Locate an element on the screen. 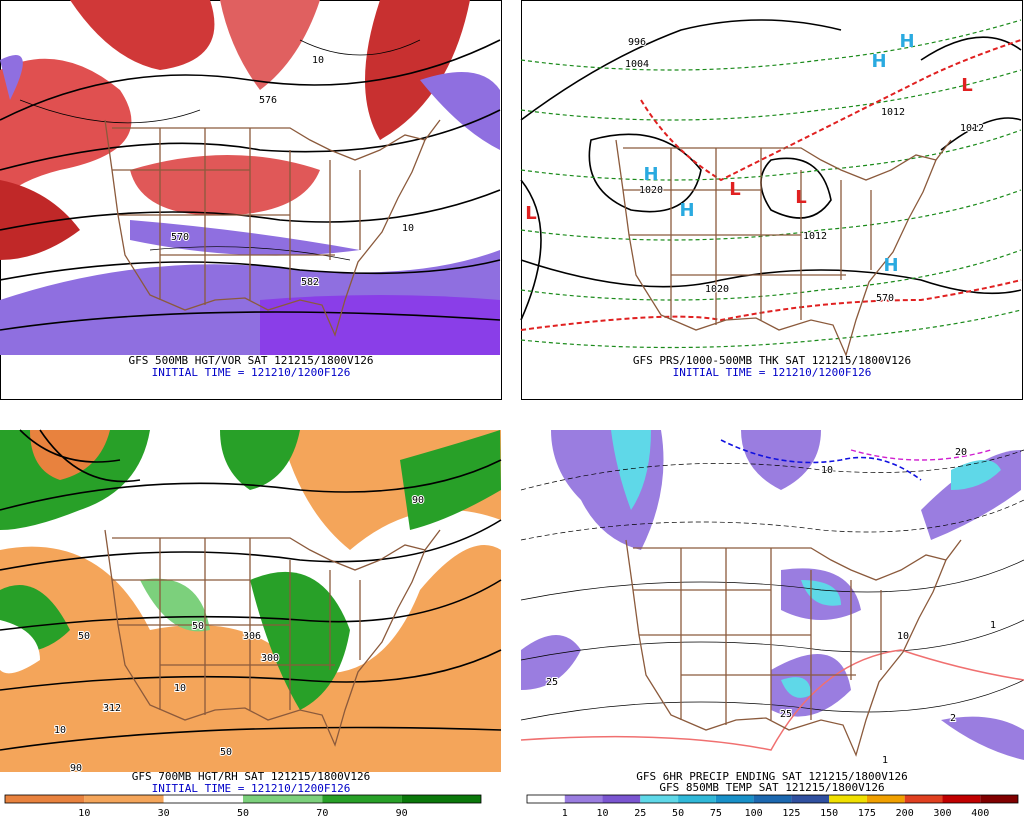 The image size is (1024, 819). colorbar-label: 90 is located at coordinates (402, 813).